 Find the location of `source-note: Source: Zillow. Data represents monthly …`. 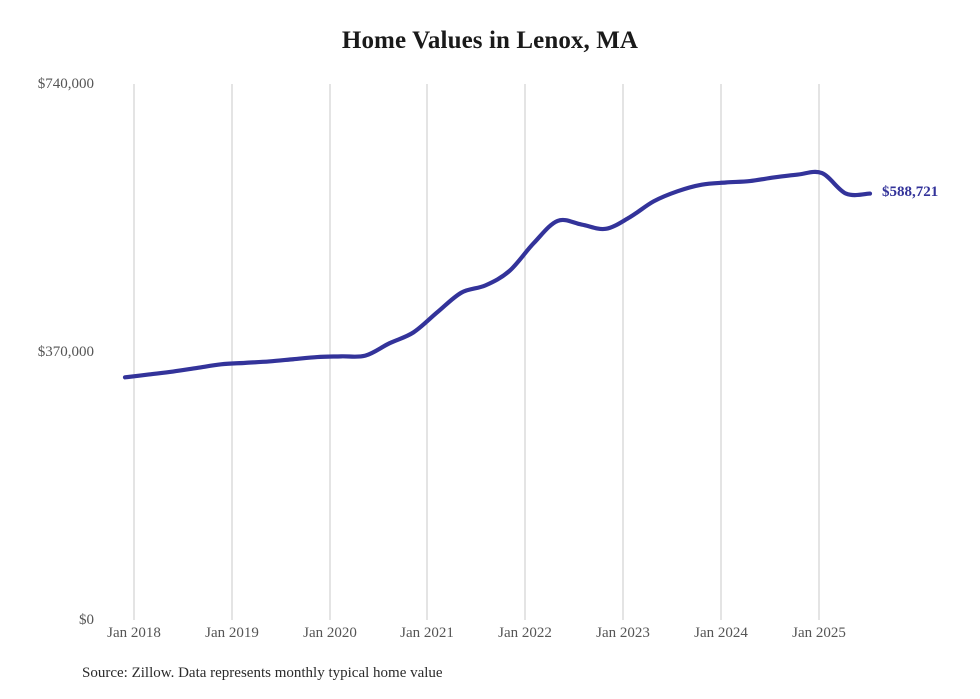

source-note: Source: Zillow. Data represents monthly … is located at coordinates (262, 673).